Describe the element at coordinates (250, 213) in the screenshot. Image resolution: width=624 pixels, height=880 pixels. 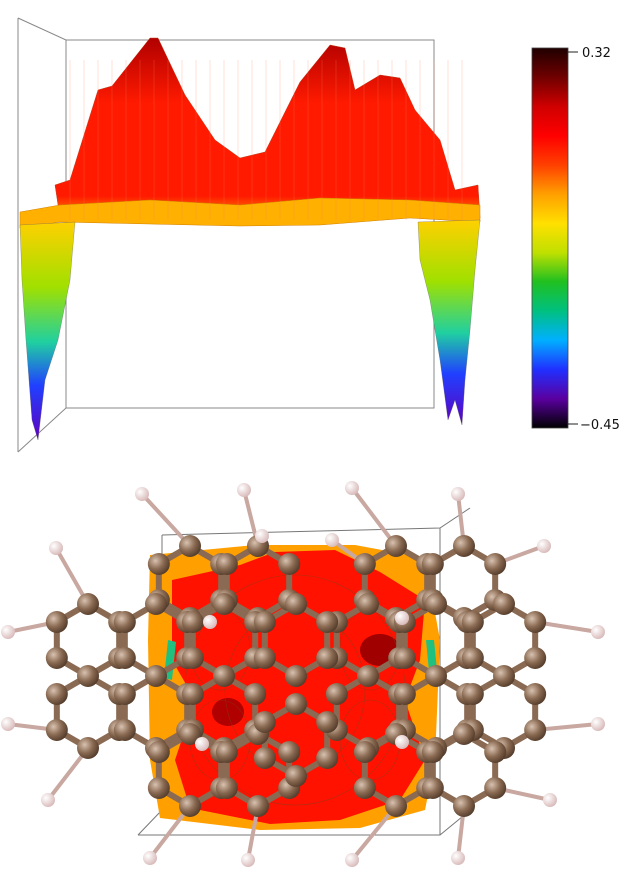
I see `surface-base-band` at that location.